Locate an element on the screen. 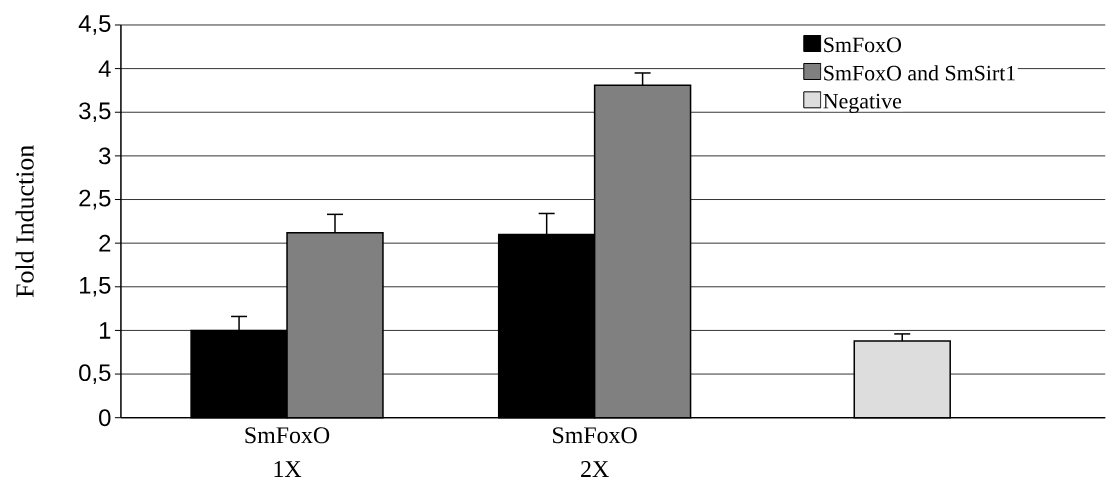  y-tick-label: 2,5 is located at coordinates (95, 199).